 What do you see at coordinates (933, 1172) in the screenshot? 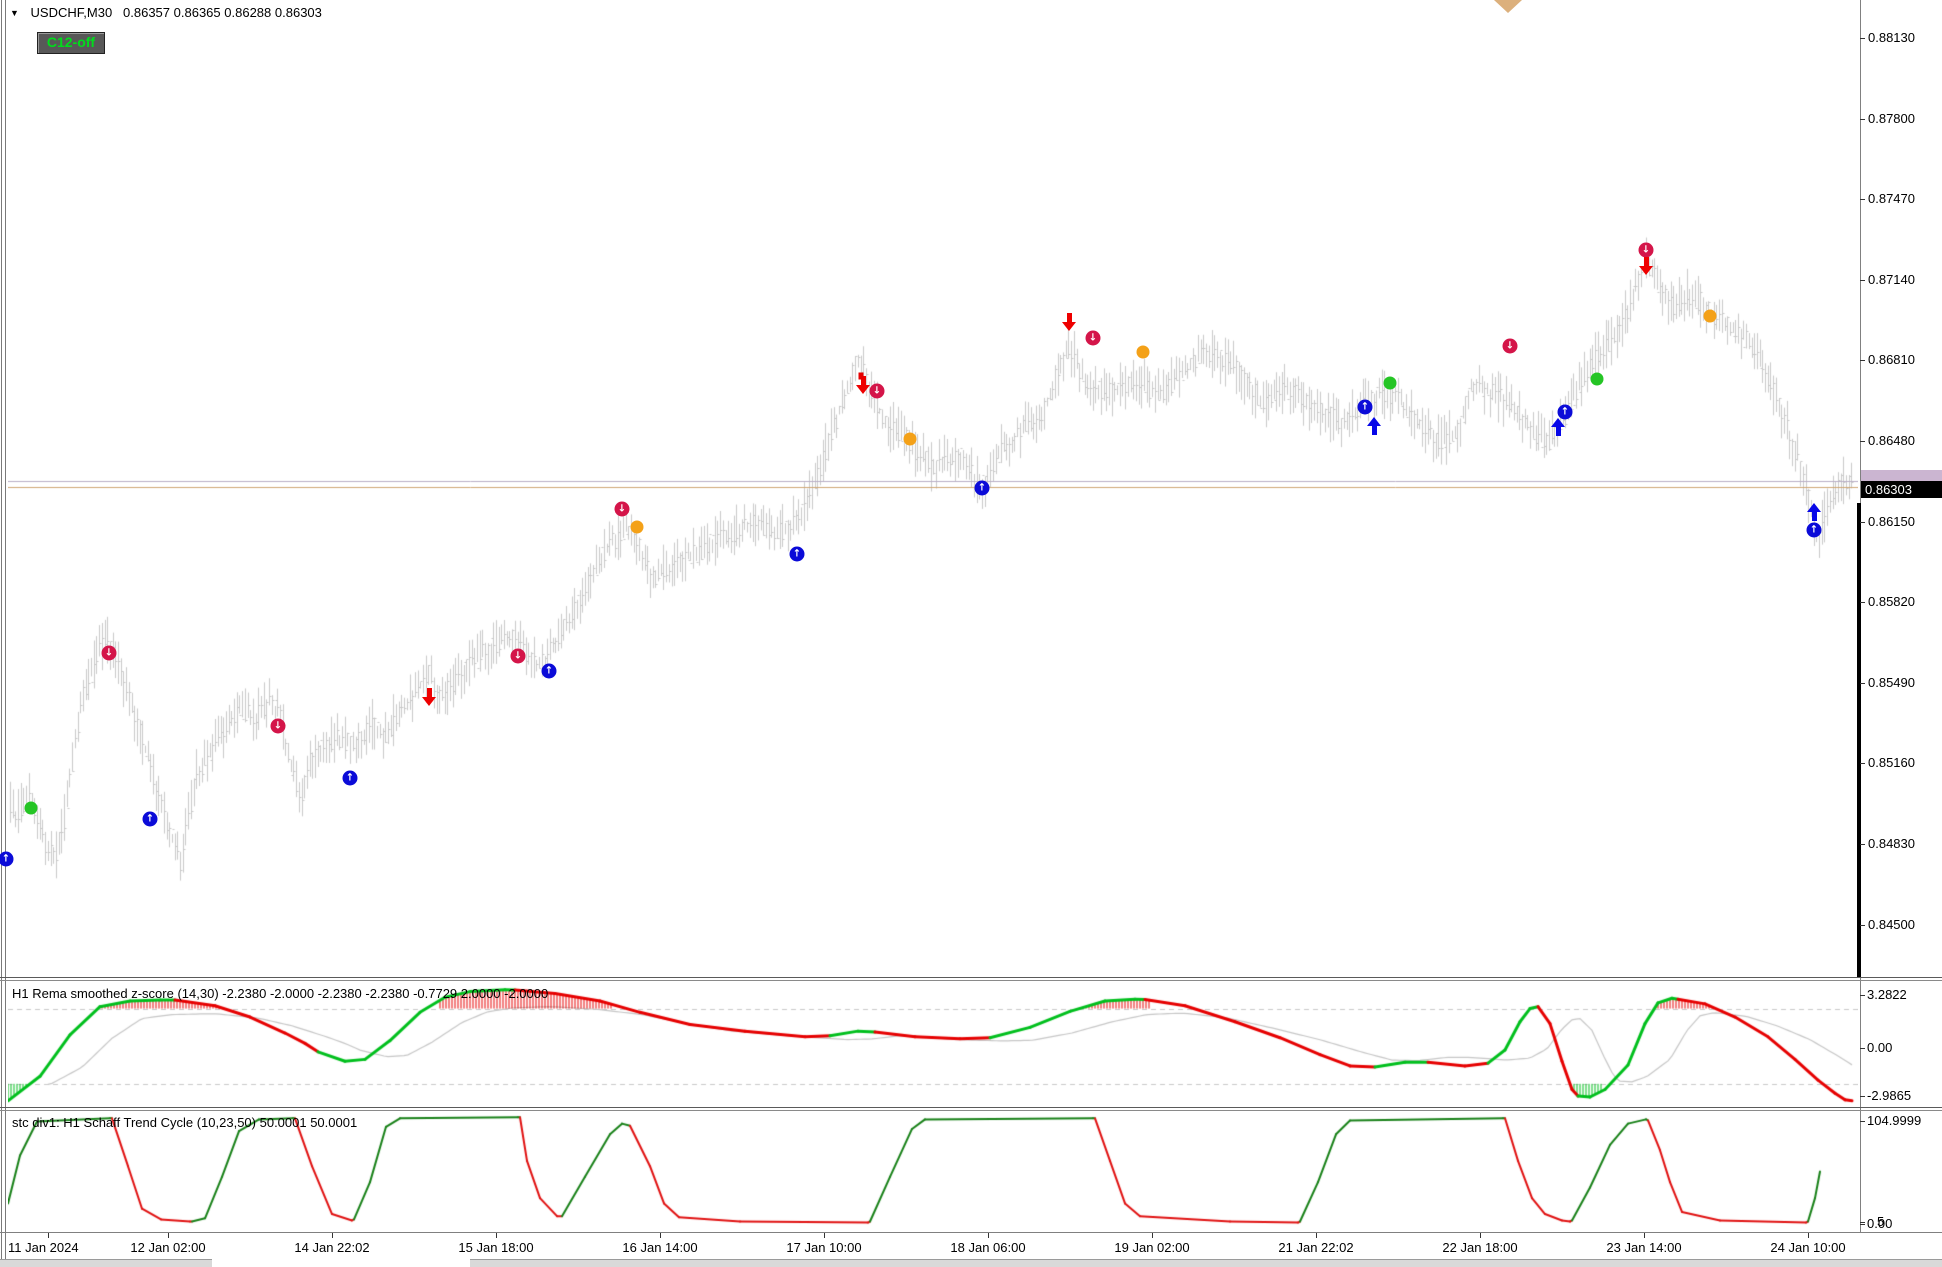
I see `stc-panel-canvas` at bounding box center [933, 1172].